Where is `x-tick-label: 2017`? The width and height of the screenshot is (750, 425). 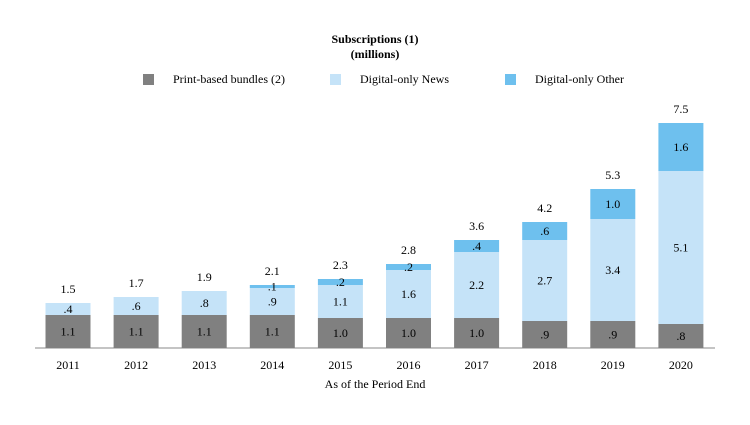 x-tick-label: 2017 is located at coordinates (477, 365).